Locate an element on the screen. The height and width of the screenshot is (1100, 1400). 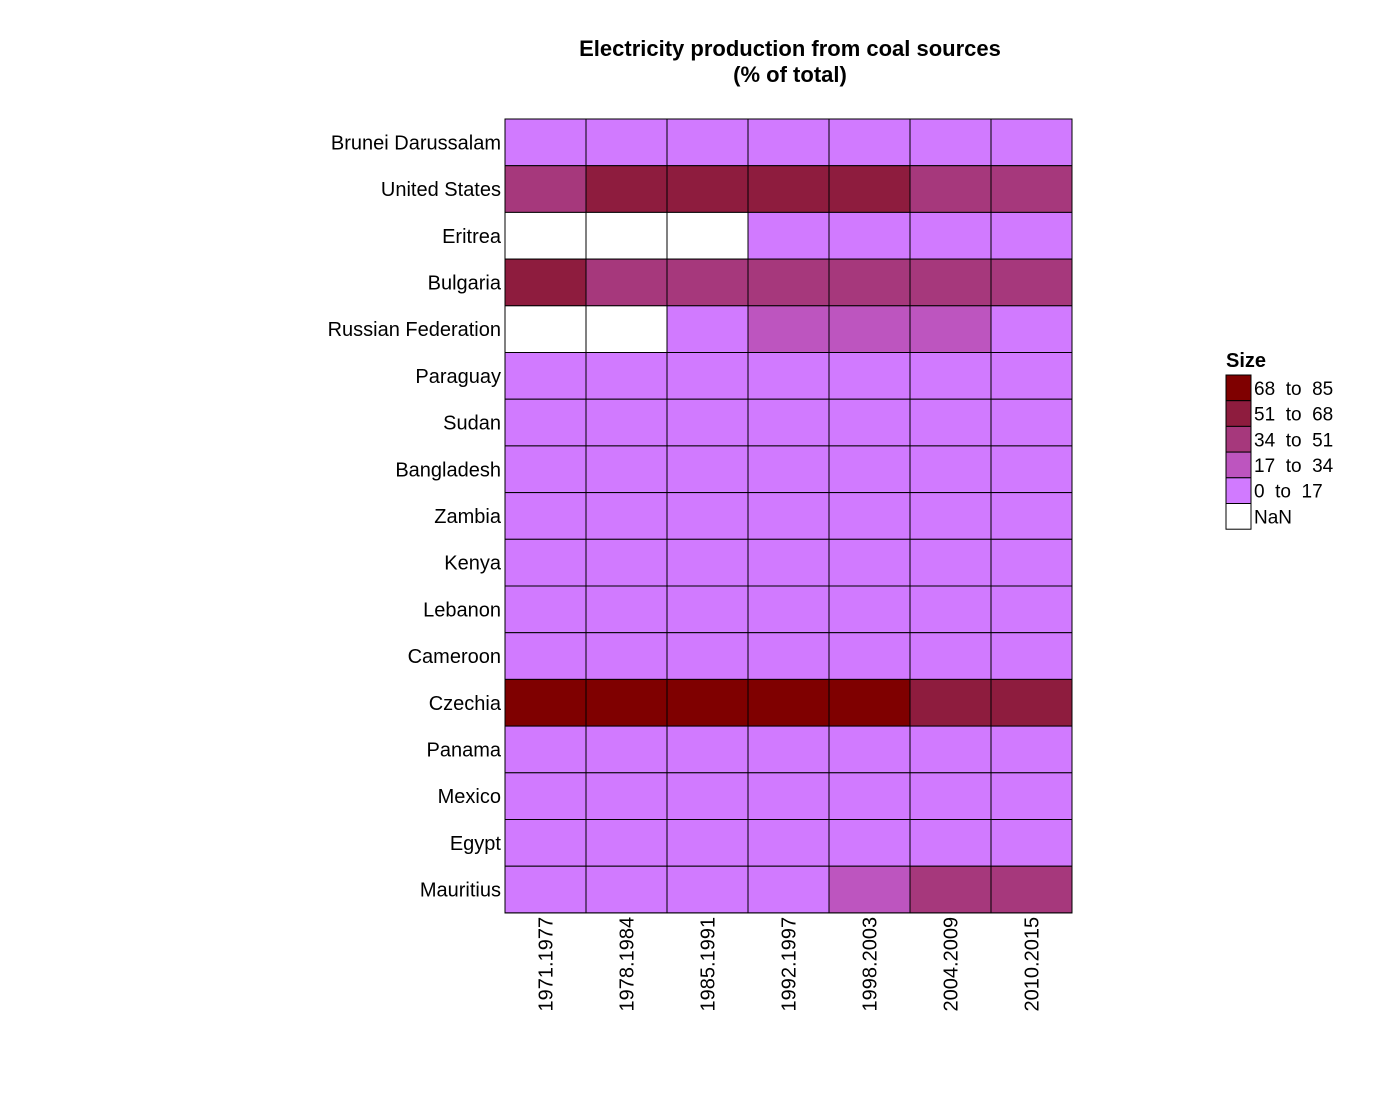
x-tick-label: 1998.2003 is located at coordinates (871, 964).